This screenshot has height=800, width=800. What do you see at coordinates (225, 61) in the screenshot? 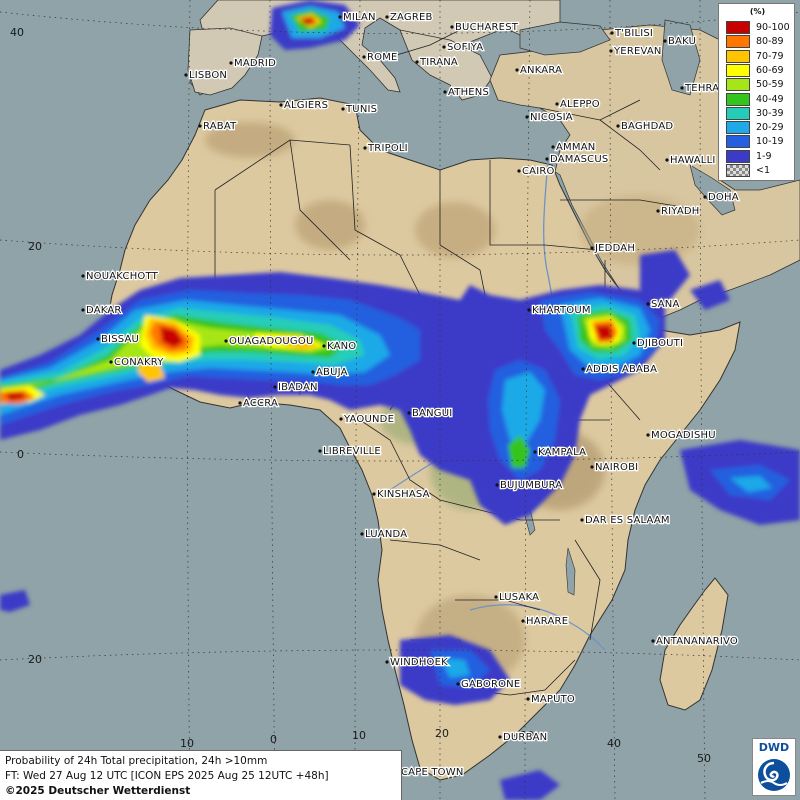
I see `iberia-land` at bounding box center [225, 61].